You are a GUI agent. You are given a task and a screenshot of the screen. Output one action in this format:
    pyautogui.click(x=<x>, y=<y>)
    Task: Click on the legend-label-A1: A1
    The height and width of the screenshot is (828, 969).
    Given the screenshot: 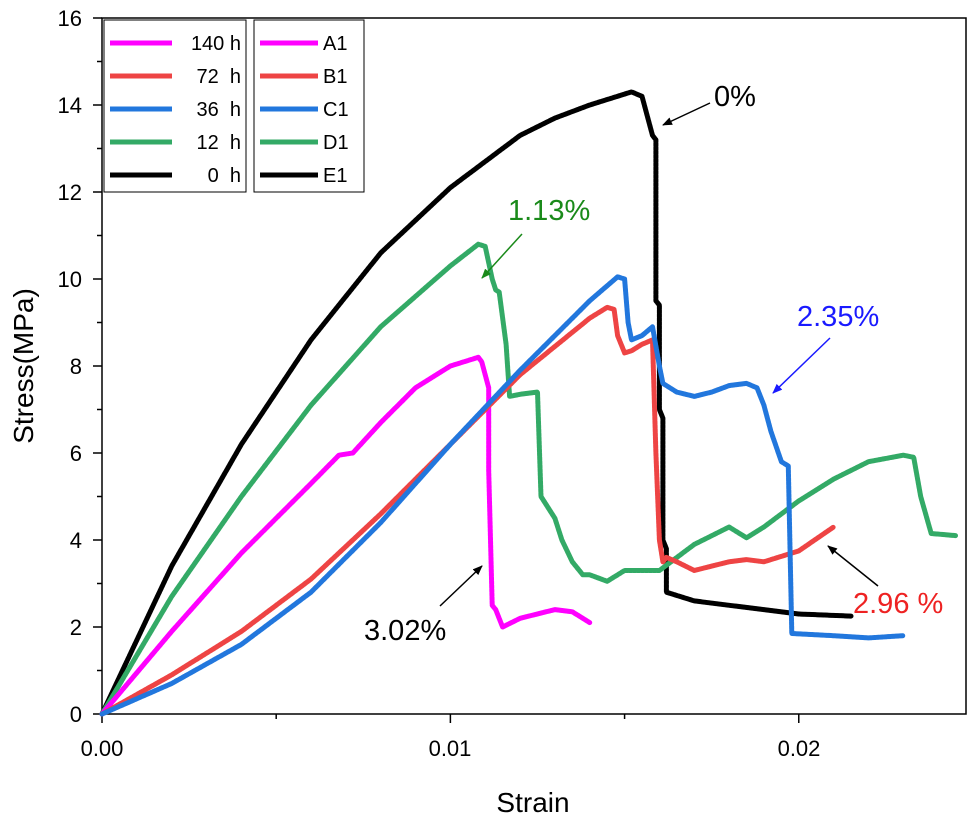 What is the action you would take?
    pyautogui.click(x=335, y=44)
    